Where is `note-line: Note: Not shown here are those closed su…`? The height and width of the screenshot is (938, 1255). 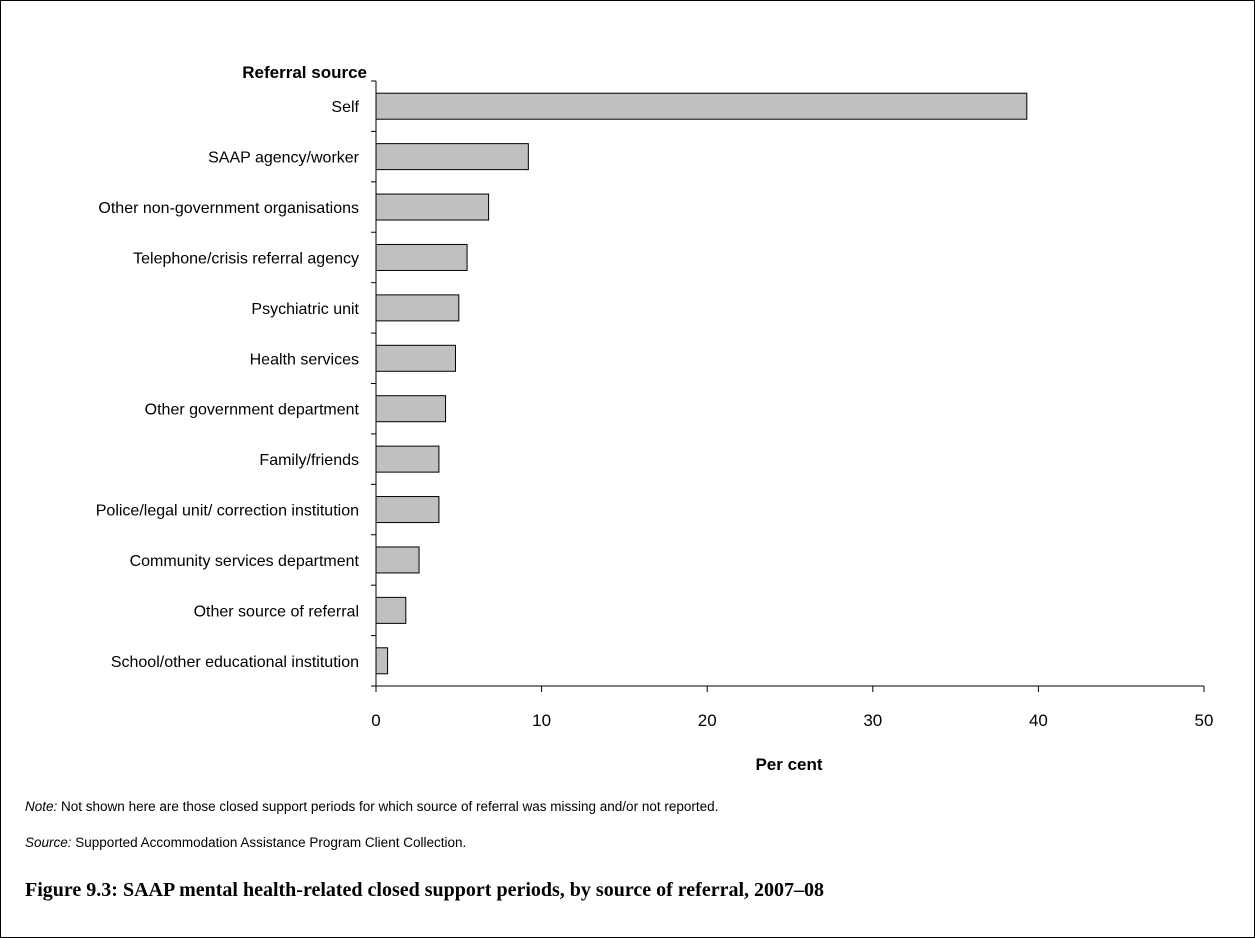 note-line: Note: Not shown here are those closed su… is located at coordinates (371, 806).